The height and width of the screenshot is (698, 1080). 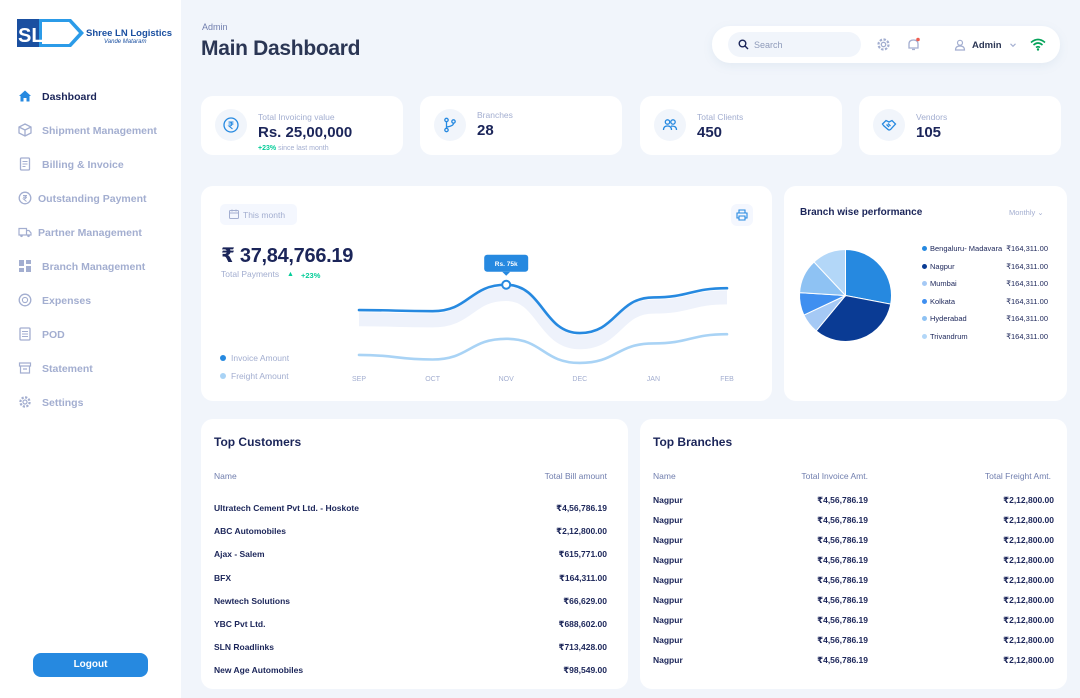 I want to click on user-name: Admin, so click(x=987, y=45).